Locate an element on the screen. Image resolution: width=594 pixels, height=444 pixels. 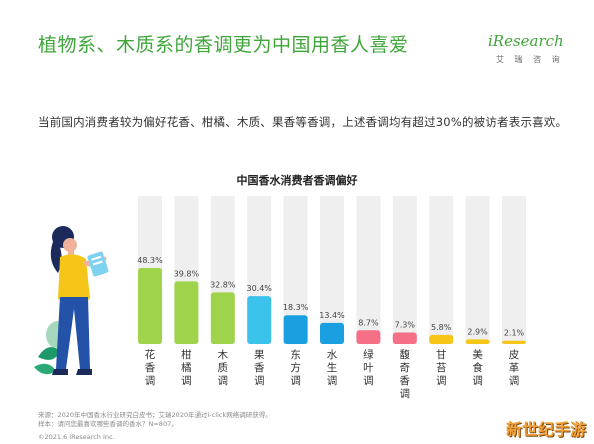
woman-with-clipboard-illustration is located at coordinates (71, 300).